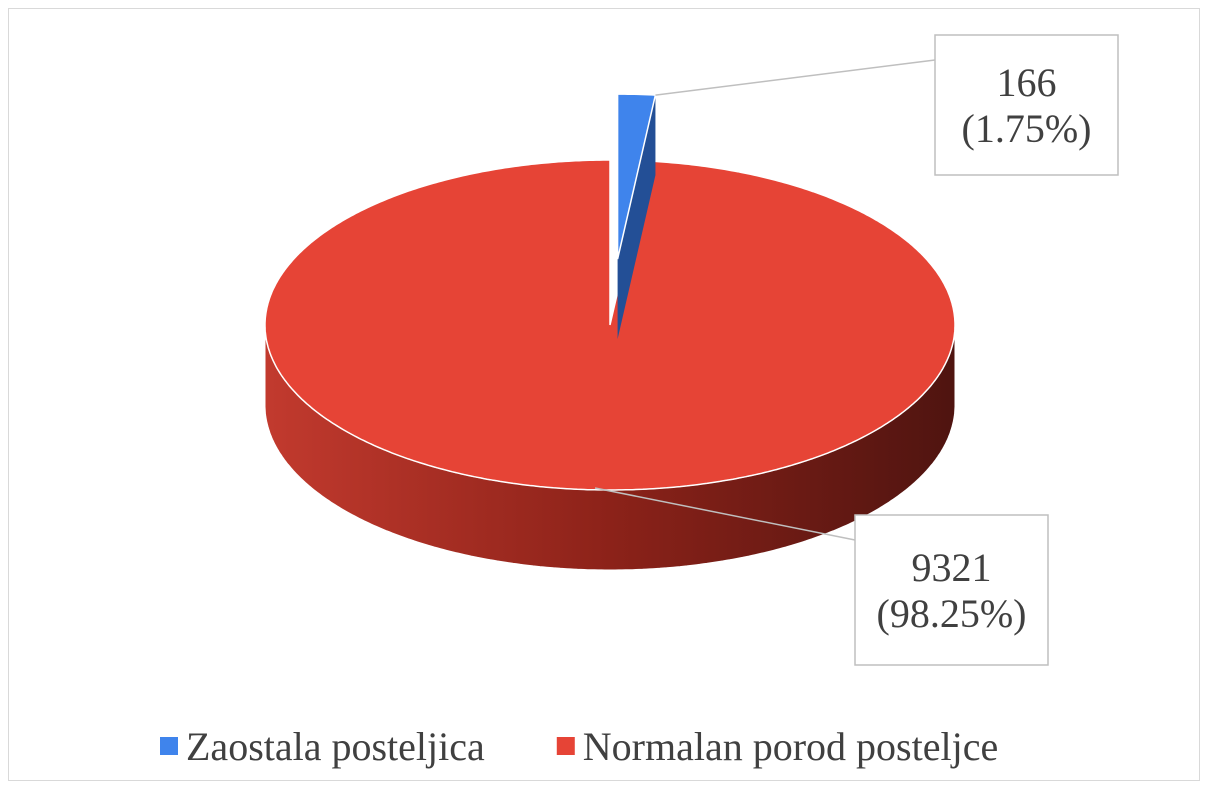 This screenshot has width=1208, height=789. What do you see at coordinates (790, 746) in the screenshot?
I see `legend-label: Normalan porod posteljce` at bounding box center [790, 746].